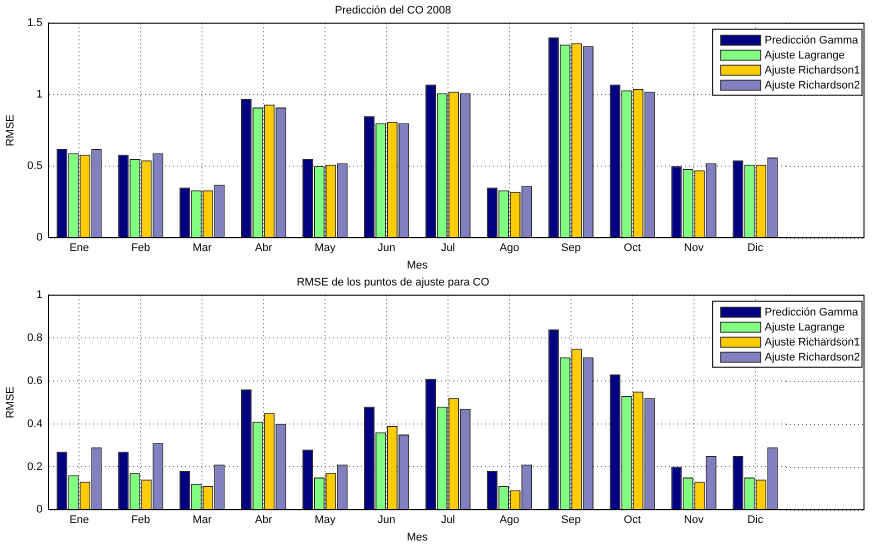 Image resolution: width=872 pixels, height=550 pixels. Describe the element at coordinates (34, 466) in the screenshot. I see `y-tick-label: 0.2` at that location.